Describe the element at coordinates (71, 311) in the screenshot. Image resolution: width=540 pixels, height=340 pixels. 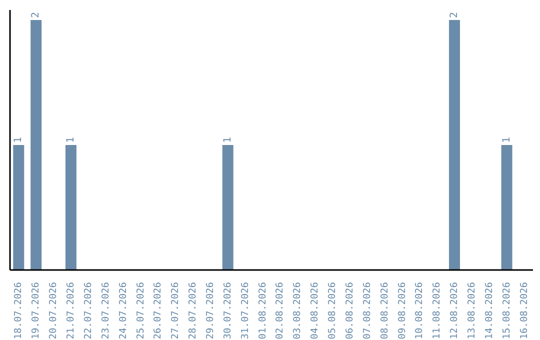
I see `x-tick-label: 21.07.2026` at that location.